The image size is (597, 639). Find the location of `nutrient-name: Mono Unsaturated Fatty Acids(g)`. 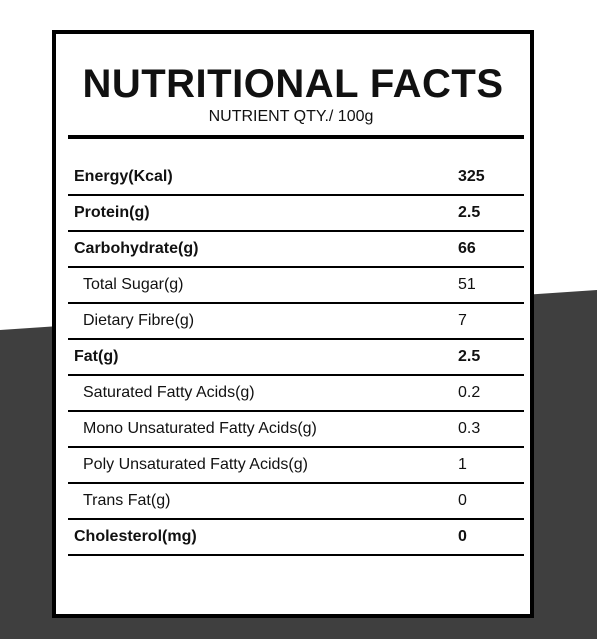

nutrient-name: Mono Unsaturated Fatty Acids(g) is located at coordinates (200, 428).